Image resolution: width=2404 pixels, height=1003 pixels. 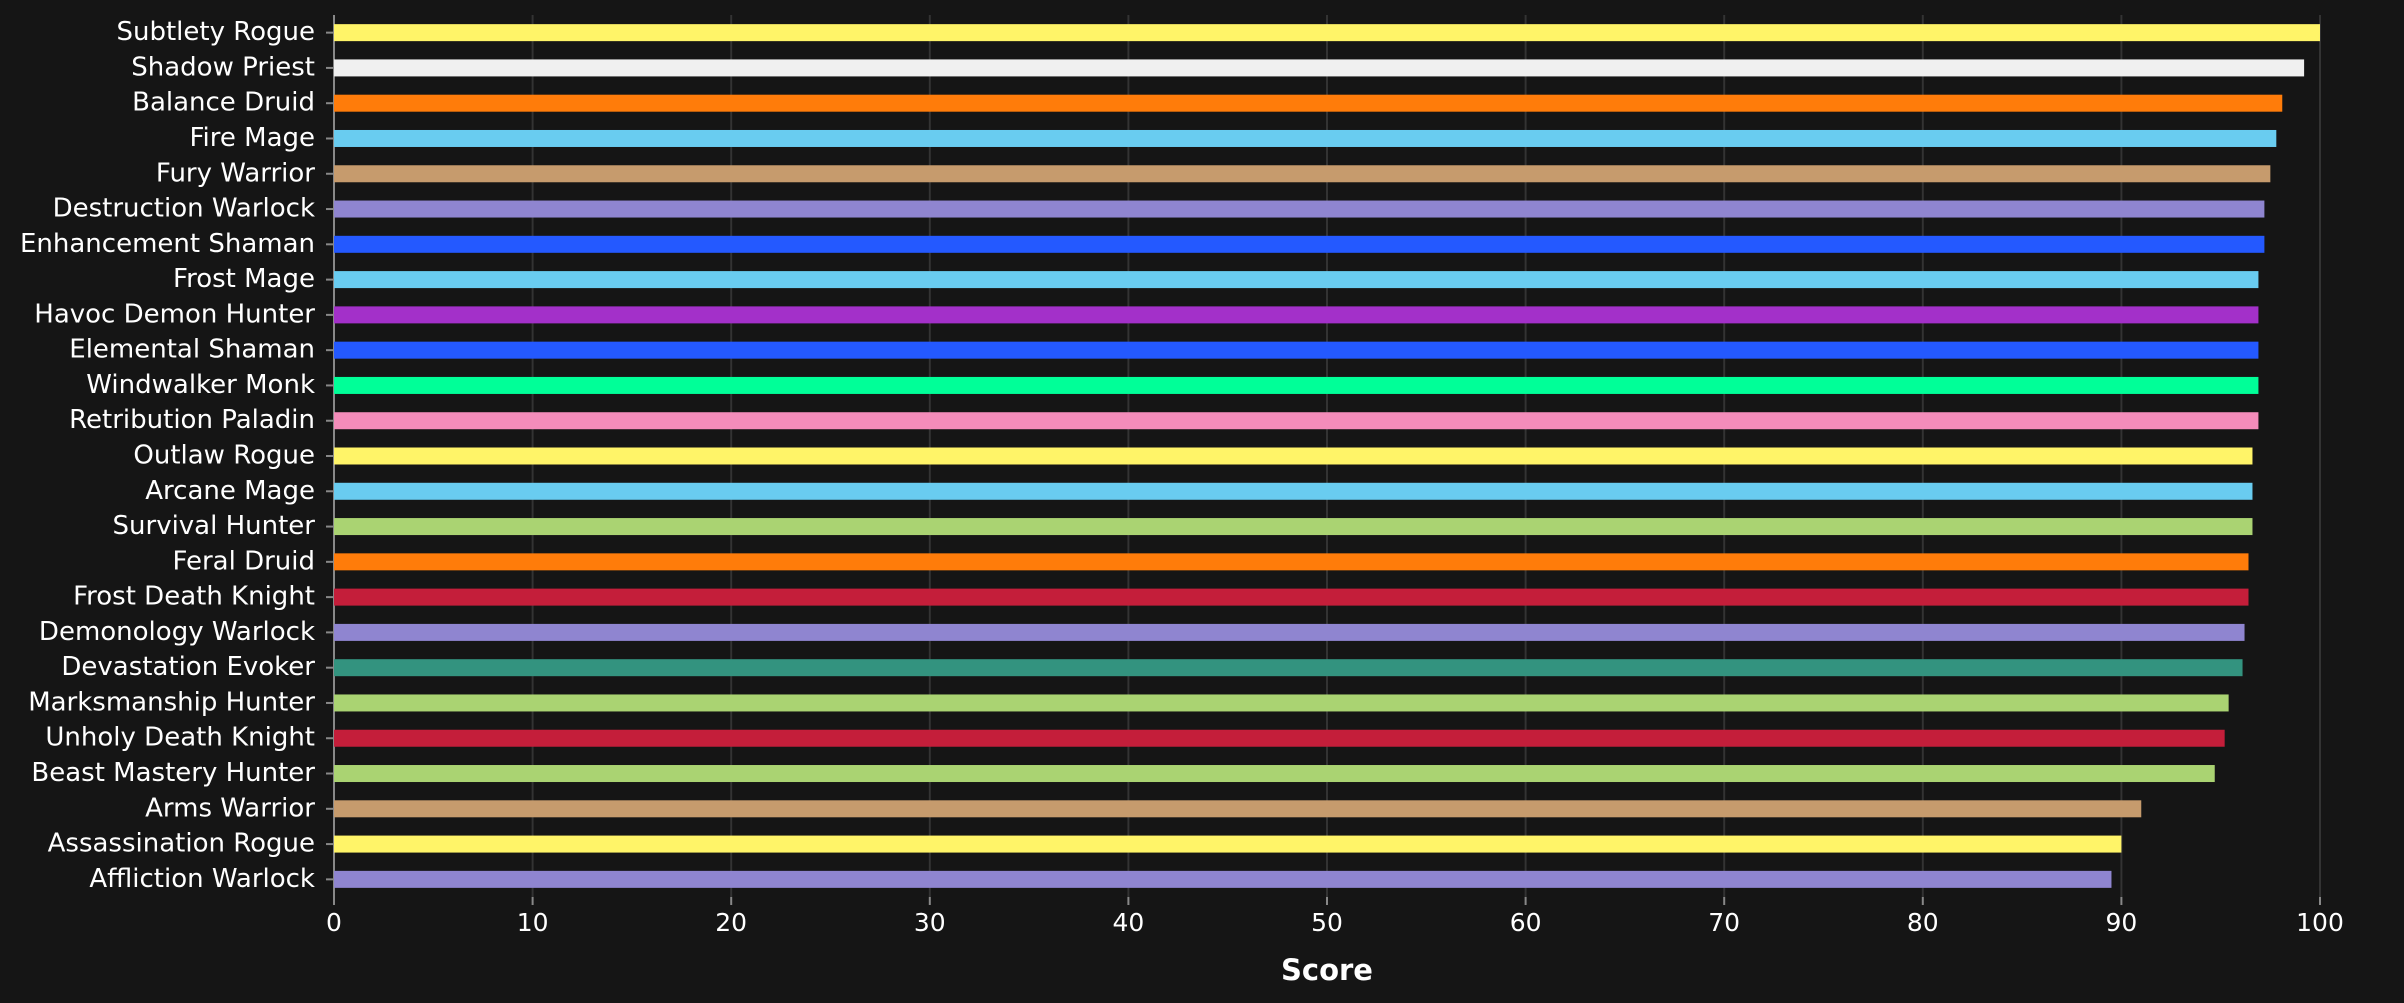 I want to click on x-tick-label: 90, so click(x=2121, y=922).